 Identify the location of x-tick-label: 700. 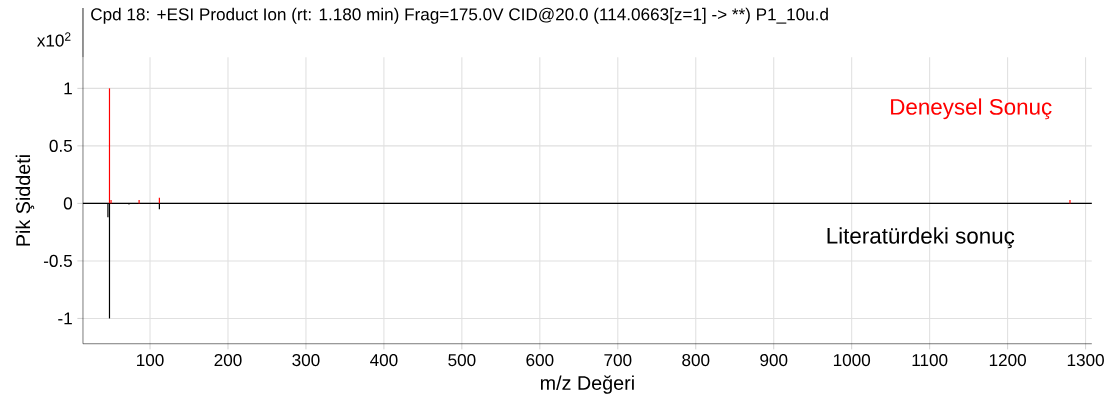
(618, 360).